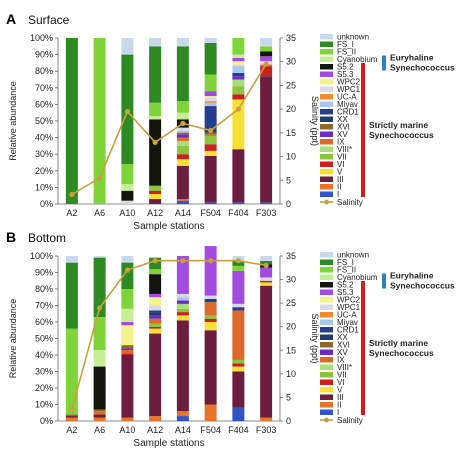  Describe the element at coordinates (353, 37) in the screenshot. I see `legend-label: unknown` at that location.